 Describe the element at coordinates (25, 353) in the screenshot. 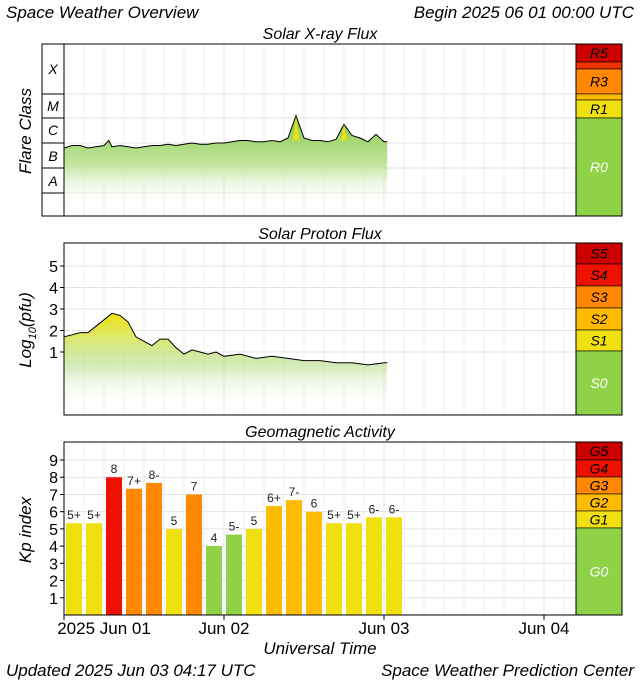

I see `proton-ylabel-main: Log` at that location.